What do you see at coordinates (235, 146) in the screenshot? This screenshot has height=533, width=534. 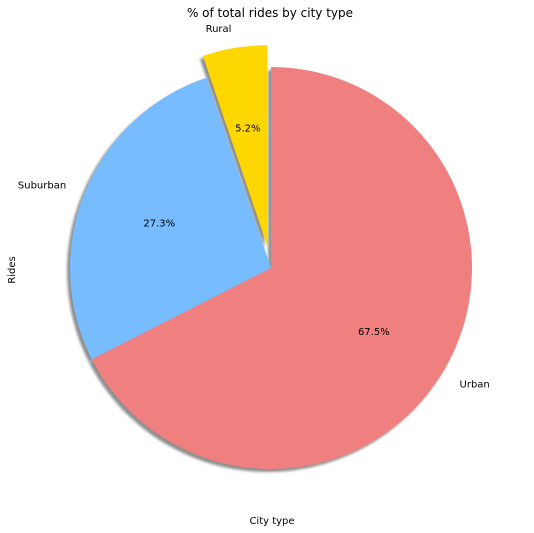 I see `pie-slice-rural` at bounding box center [235, 146].